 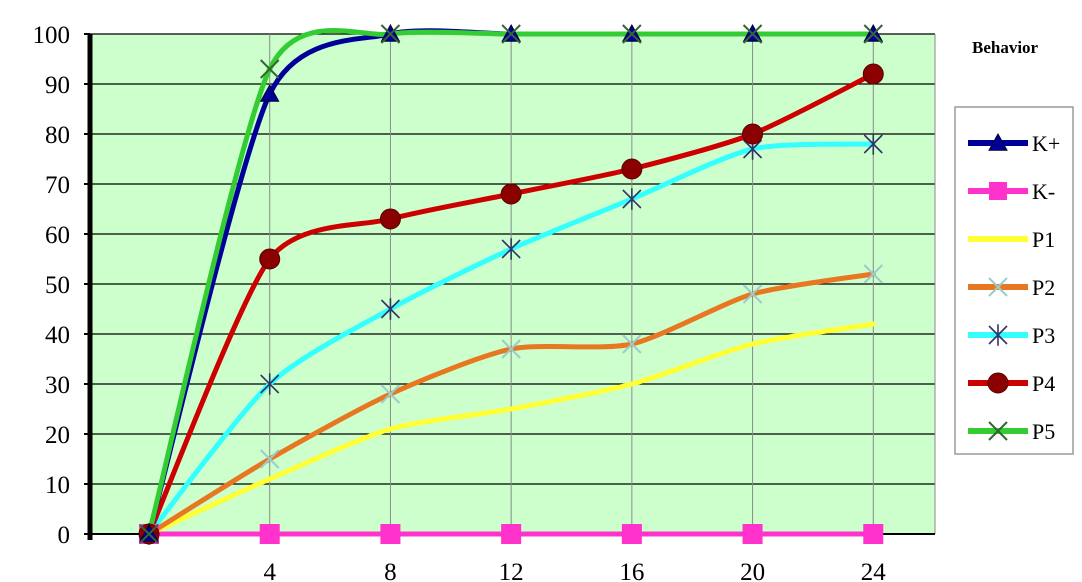 What do you see at coordinates (57, 85) in the screenshot?
I see `y-tick-label: 90` at bounding box center [57, 85].